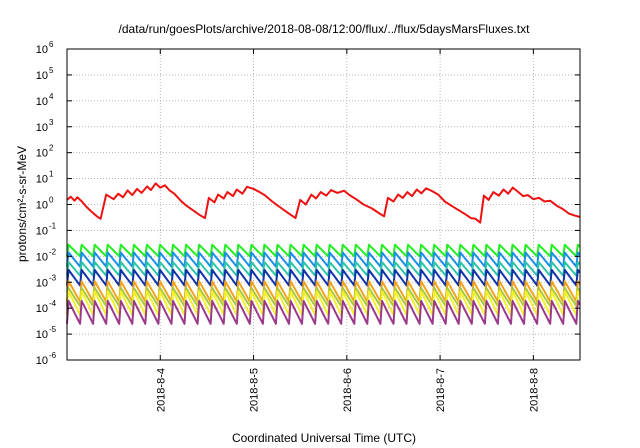 Image resolution: width=640 pixels, height=448 pixels. I want to click on y-axis-label: protons/cm²-s-sr-MeV, so click(22, 204).